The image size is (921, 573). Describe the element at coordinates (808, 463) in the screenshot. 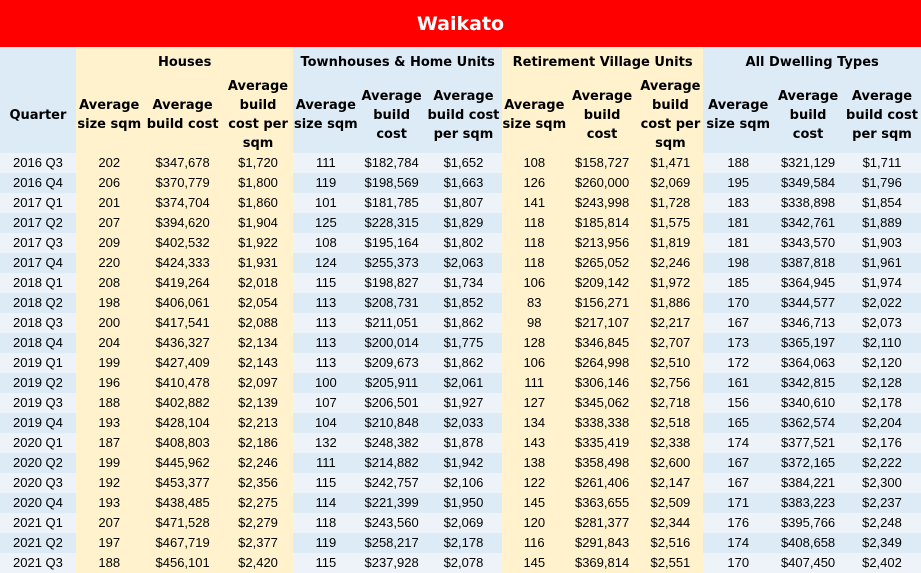

I see `all-cost-cell: $372,165` at that location.